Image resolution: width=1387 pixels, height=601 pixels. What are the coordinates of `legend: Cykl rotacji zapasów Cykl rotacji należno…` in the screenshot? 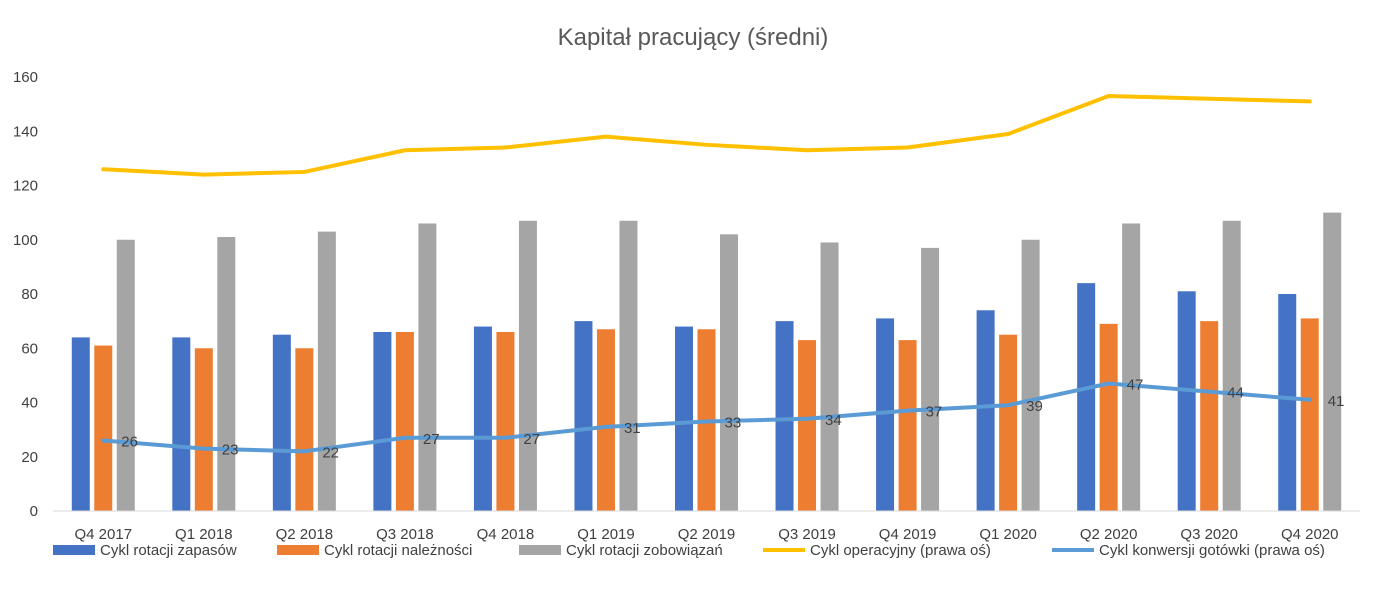 It's located at (689, 550).